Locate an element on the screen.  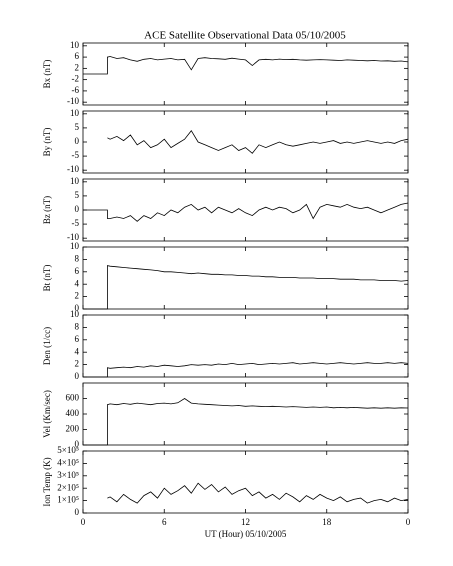
y-axis-label: By (nT) is located at coordinates (47, 142).